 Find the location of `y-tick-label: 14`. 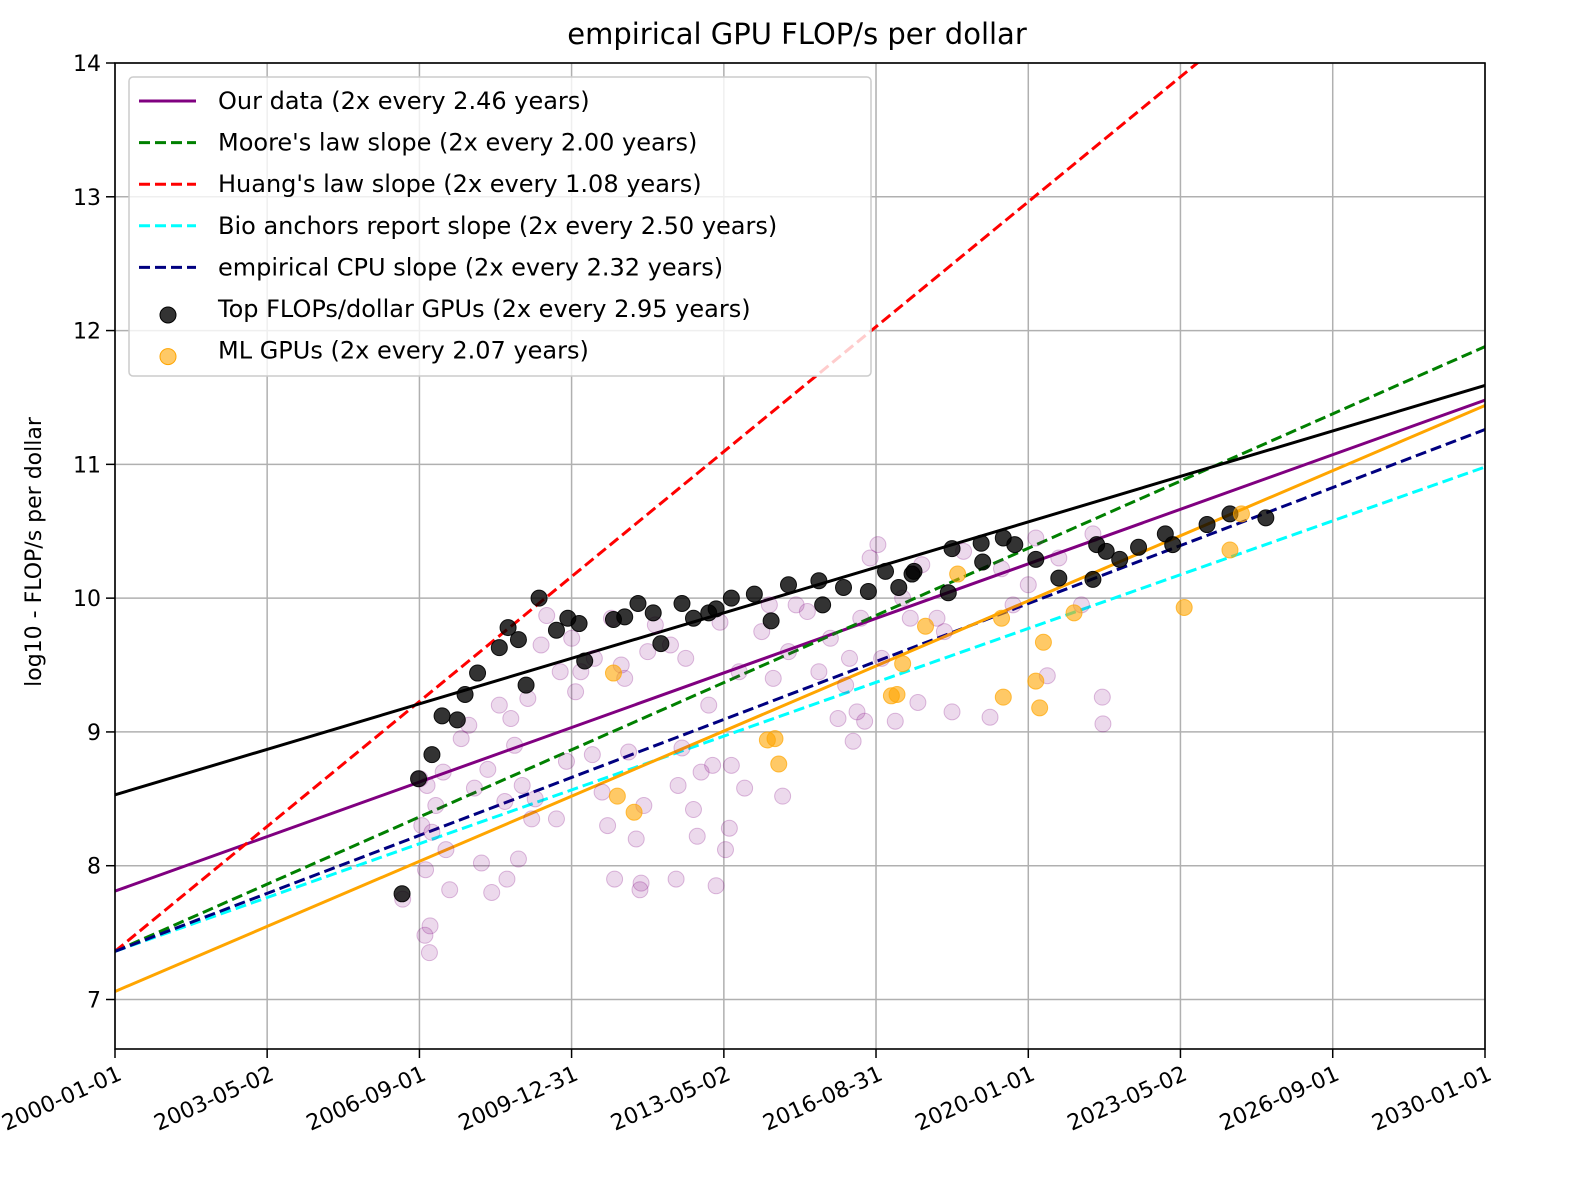

y-tick-label: 14 is located at coordinates (87, 64).